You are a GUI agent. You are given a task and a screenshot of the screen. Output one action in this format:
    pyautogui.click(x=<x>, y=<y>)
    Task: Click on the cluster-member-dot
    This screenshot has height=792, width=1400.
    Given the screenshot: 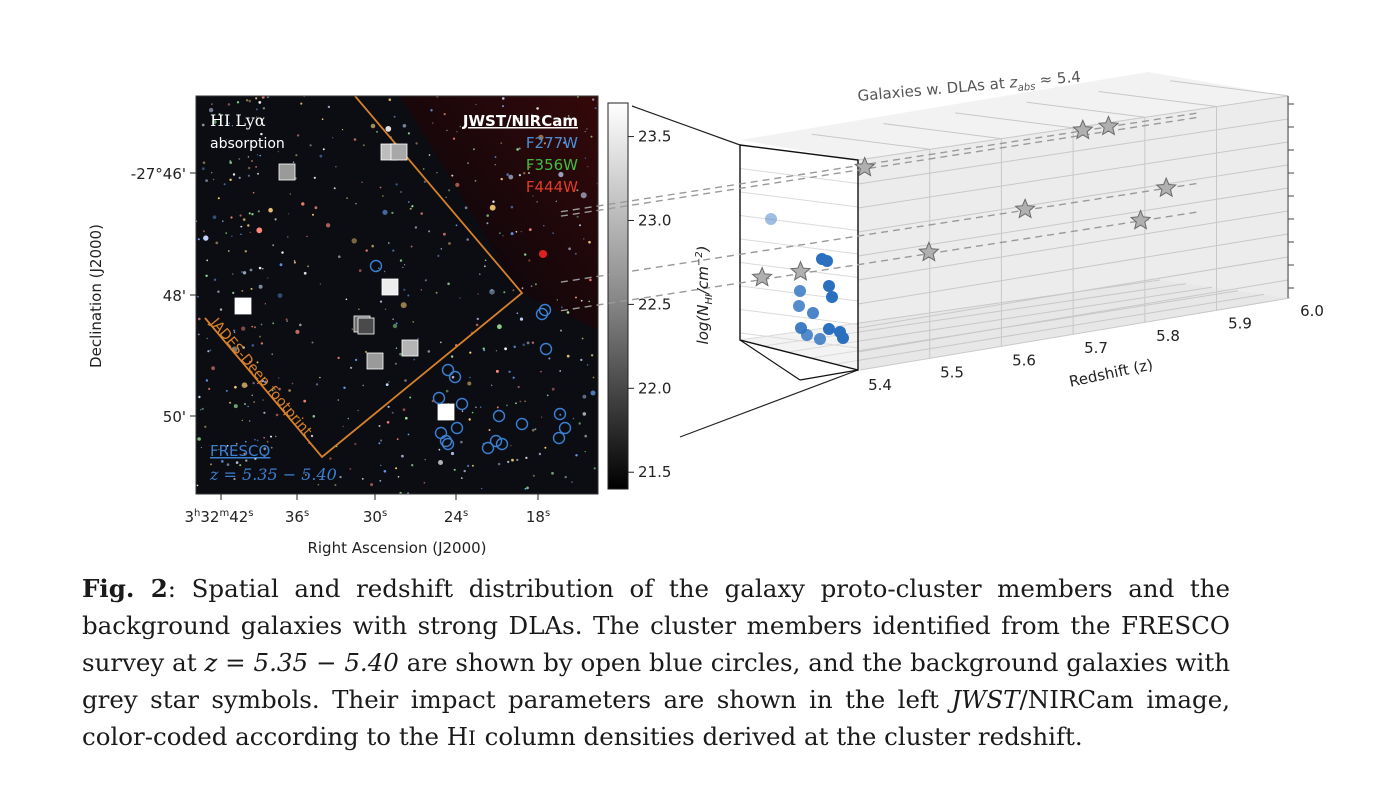 What is the action you would take?
    pyautogui.click(x=827, y=261)
    